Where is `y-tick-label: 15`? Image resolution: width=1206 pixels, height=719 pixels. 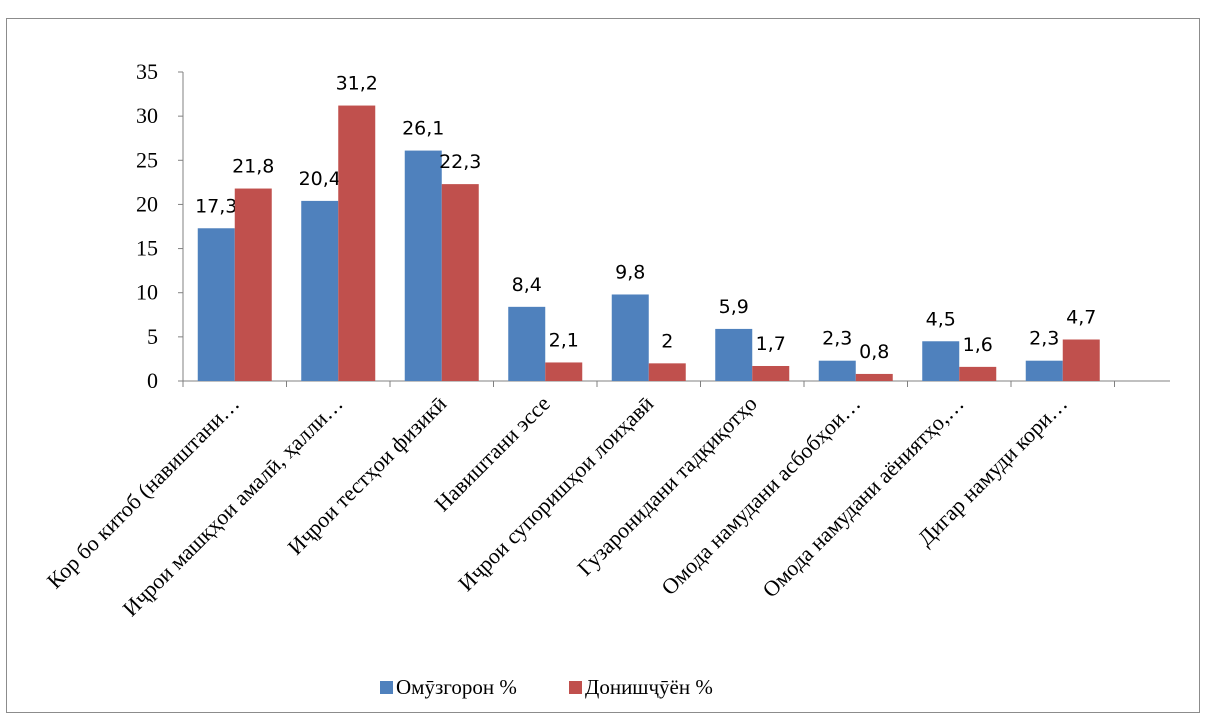 y-tick-label: 15 is located at coordinates (147, 248).